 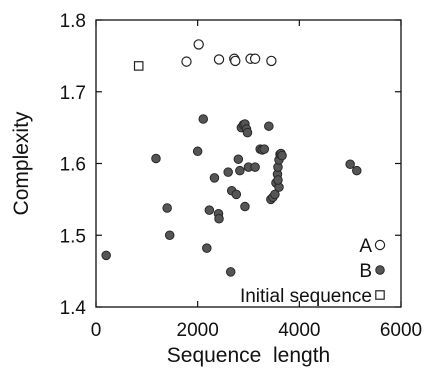 I want to click on y-axis-label: Complexity, so click(x=21, y=163).